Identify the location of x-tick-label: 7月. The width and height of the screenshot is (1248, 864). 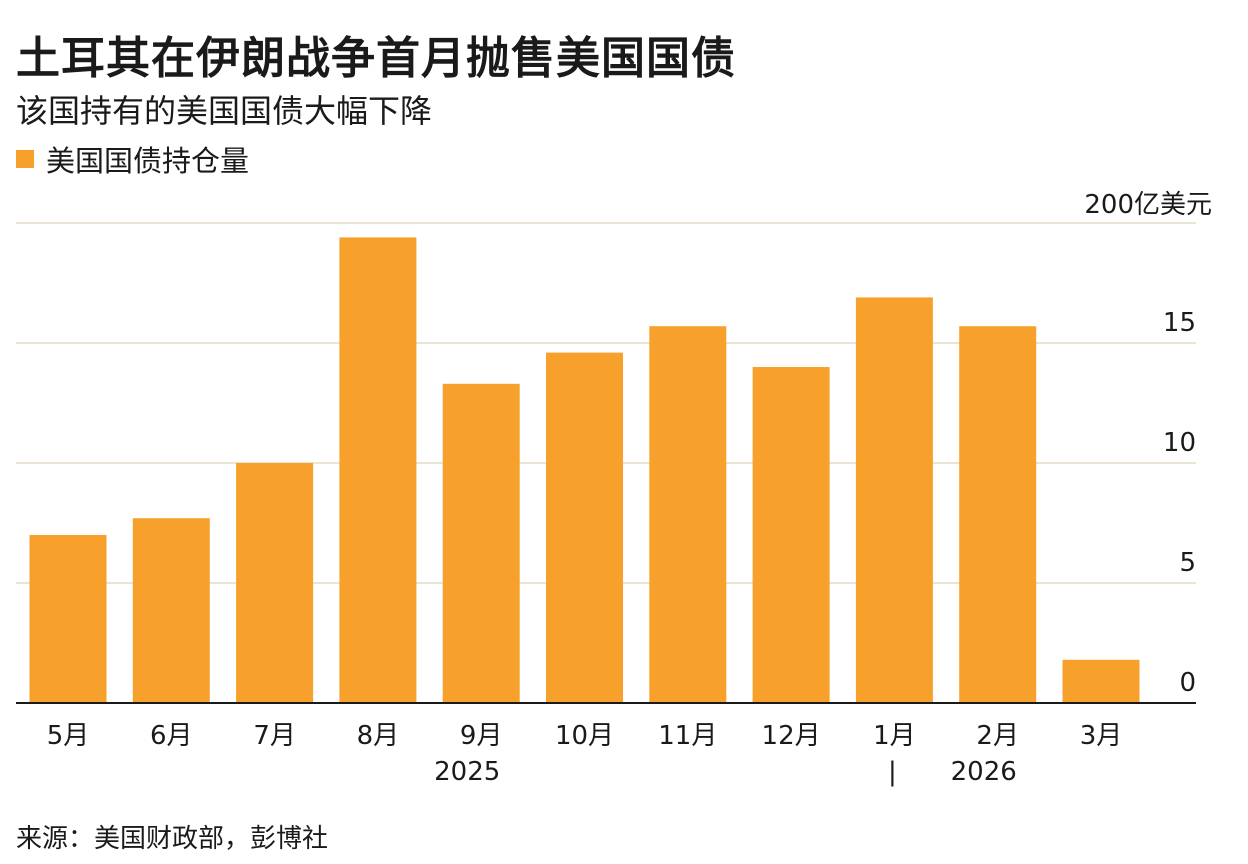
(274, 736).